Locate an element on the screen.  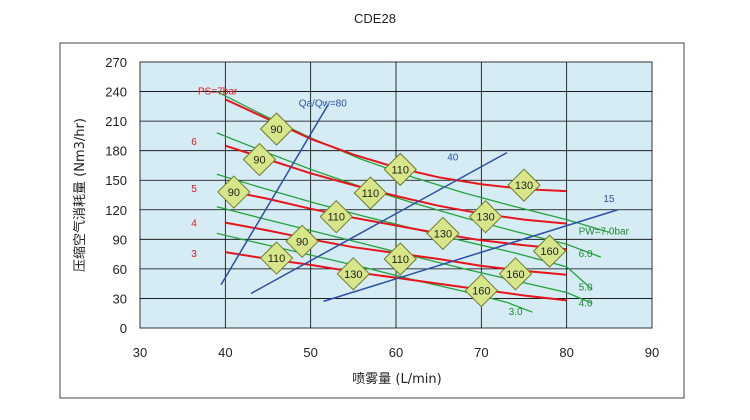
x-tick-label: 30 is located at coordinates (140, 352).